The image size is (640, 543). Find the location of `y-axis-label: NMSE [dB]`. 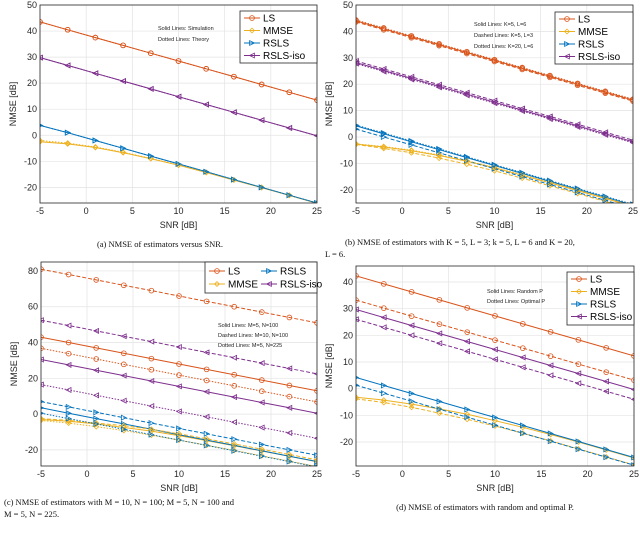

y-axis-label: NMSE [dB] is located at coordinates (13, 104).